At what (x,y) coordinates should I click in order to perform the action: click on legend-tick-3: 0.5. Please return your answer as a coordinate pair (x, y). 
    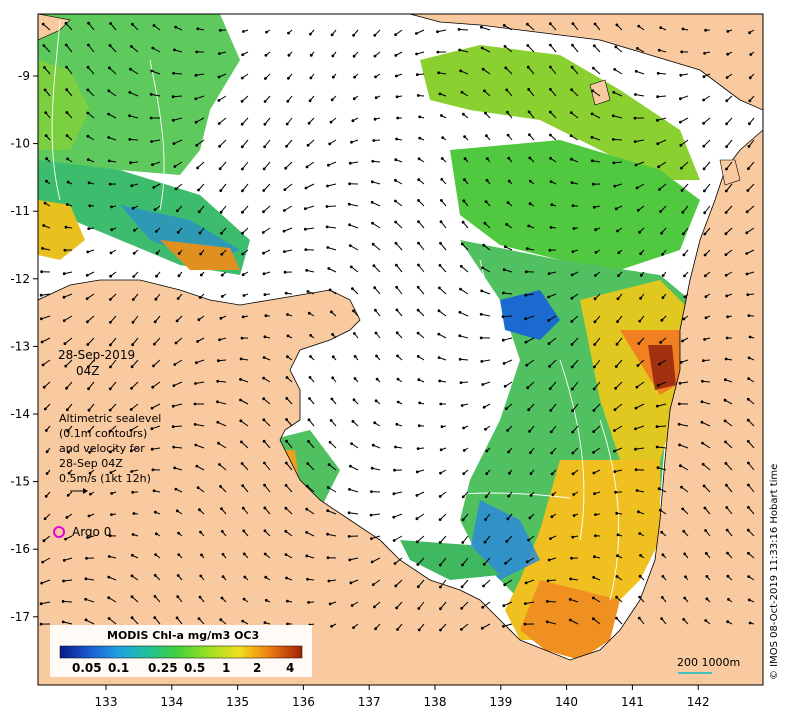
    Looking at the image, I should click on (194, 668).